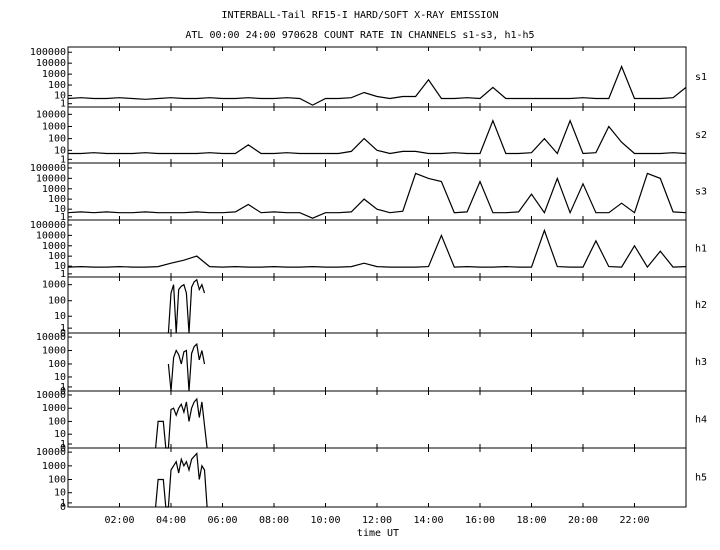  What do you see at coordinates (701, 478) in the screenshot?
I see `series-label: h5` at bounding box center [701, 478].